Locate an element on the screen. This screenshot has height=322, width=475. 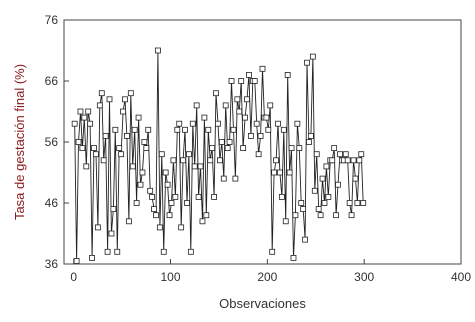
x-axis-label: Observaciones is located at coordinates (262, 303).